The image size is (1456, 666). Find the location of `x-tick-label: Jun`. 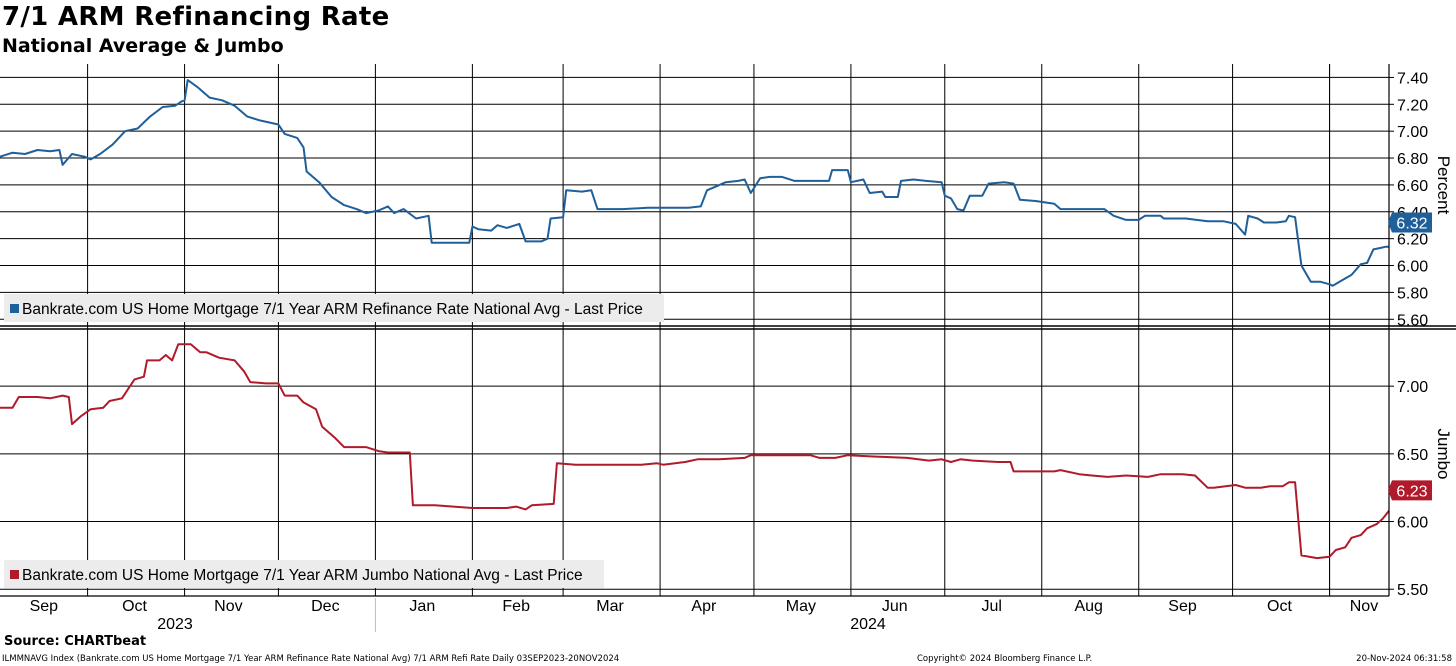

x-tick-label: Jun is located at coordinates (895, 606).